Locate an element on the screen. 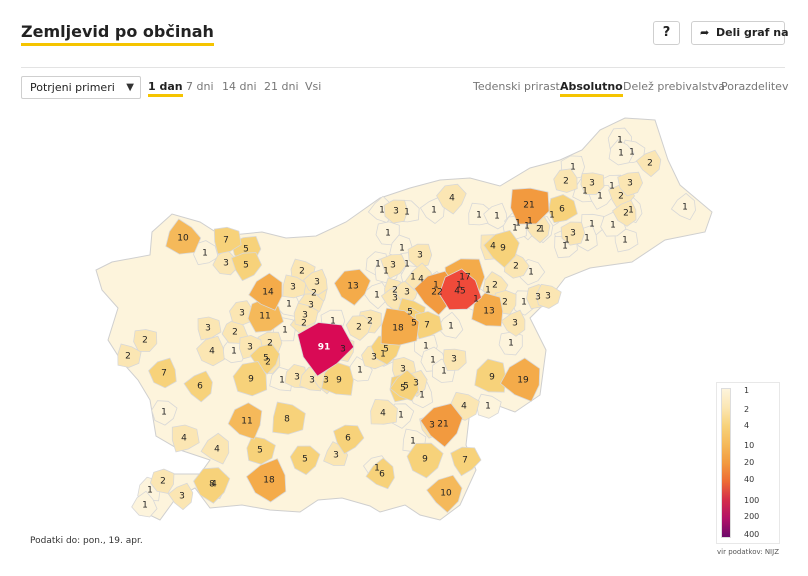 The image size is (808, 576). municipality-value-label: 11 is located at coordinates (264, 317).